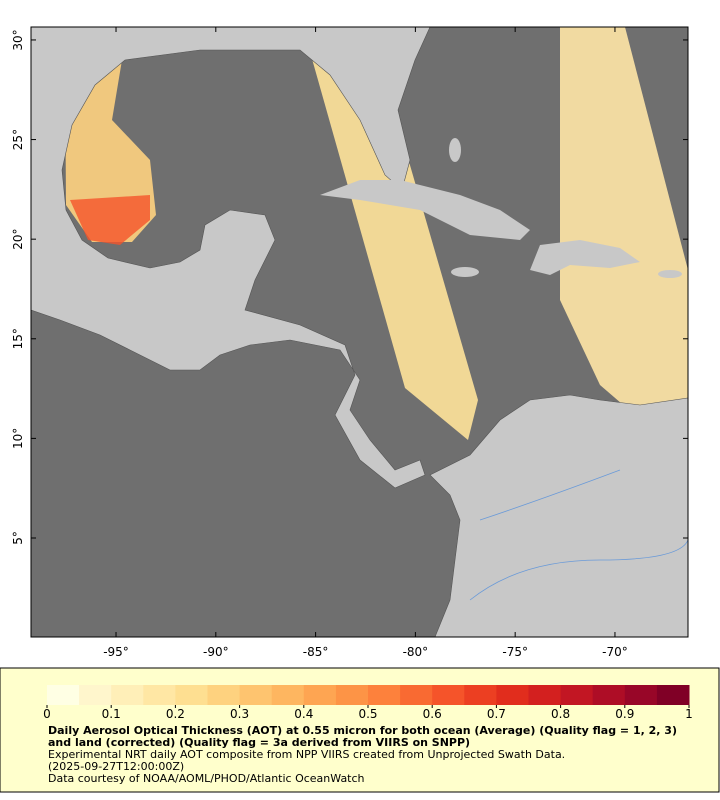  Describe the element at coordinates (216, 652) in the screenshot. I see `x-tick-label: -90°` at that location.